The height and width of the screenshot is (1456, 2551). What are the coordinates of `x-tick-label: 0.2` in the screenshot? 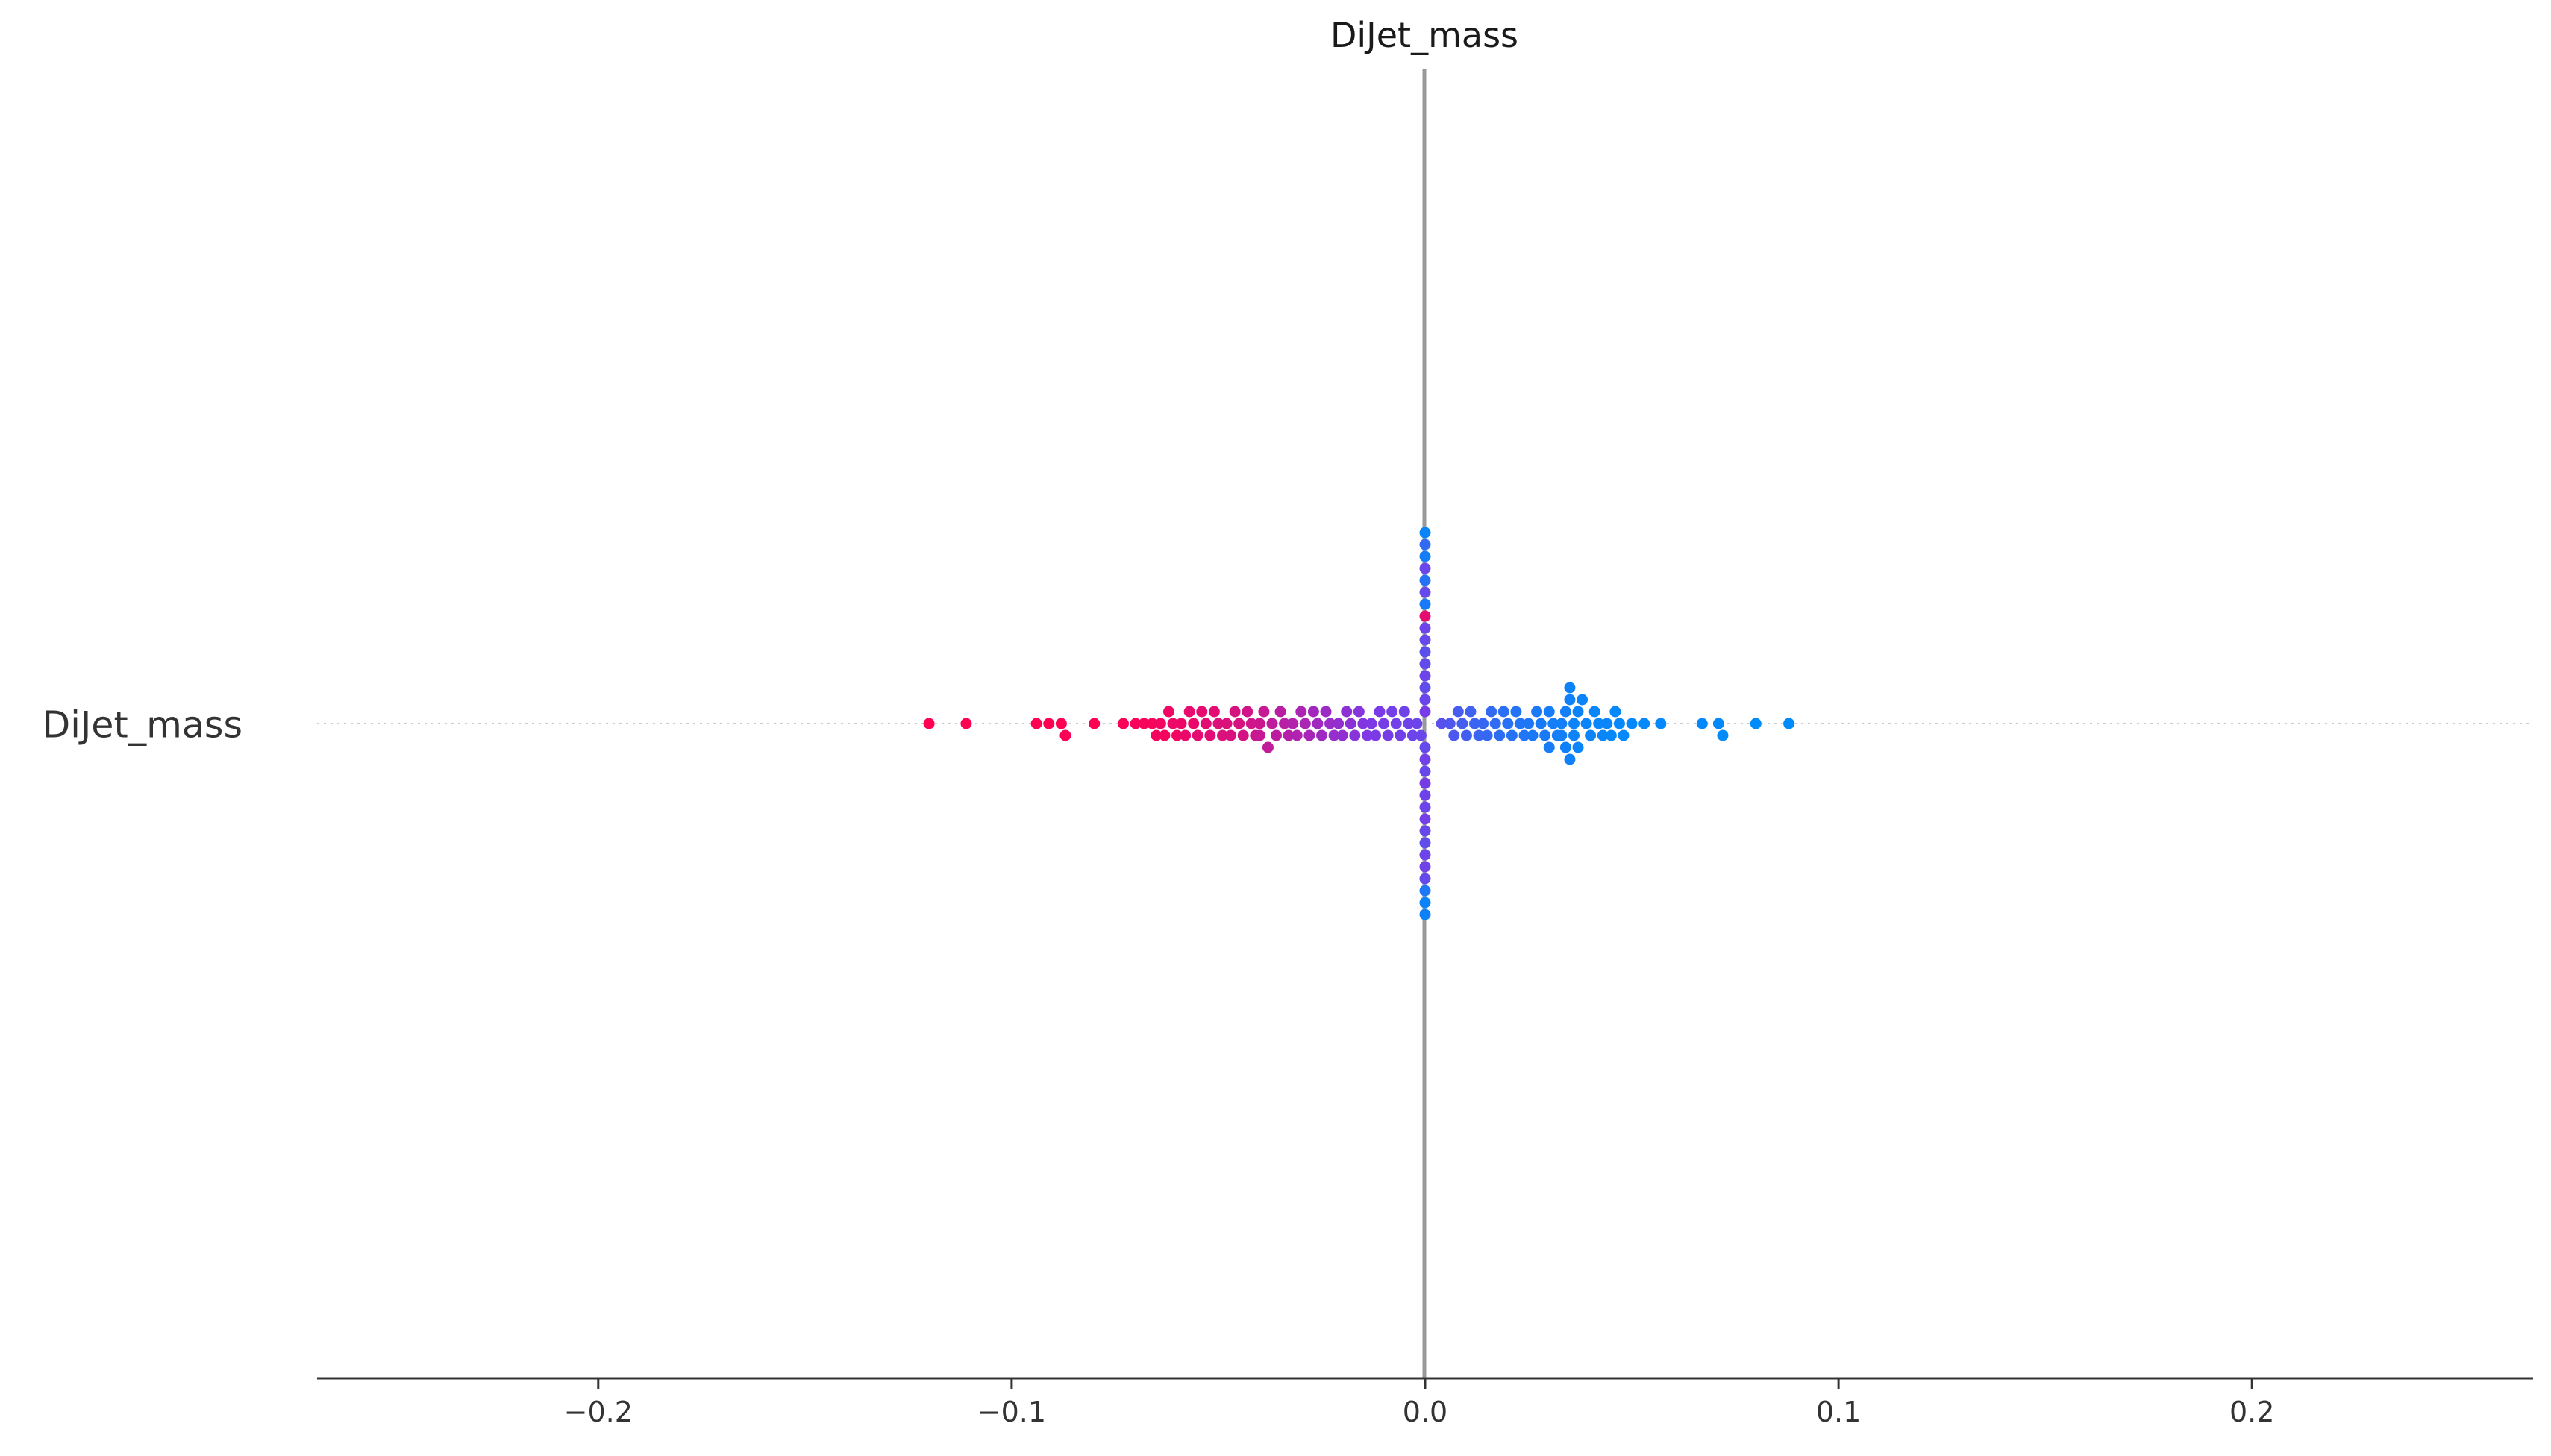 It's located at (2251, 1412).